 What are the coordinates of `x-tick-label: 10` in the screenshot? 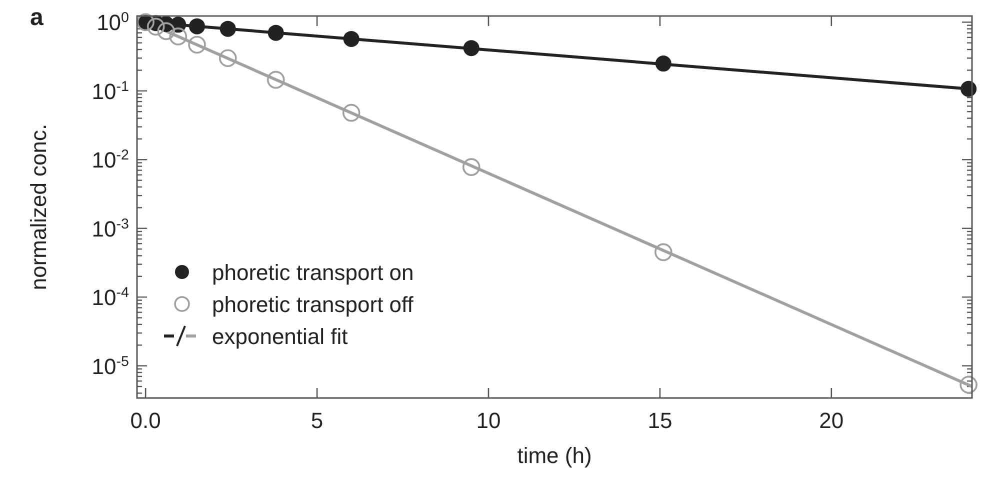 It's located at (488, 420).